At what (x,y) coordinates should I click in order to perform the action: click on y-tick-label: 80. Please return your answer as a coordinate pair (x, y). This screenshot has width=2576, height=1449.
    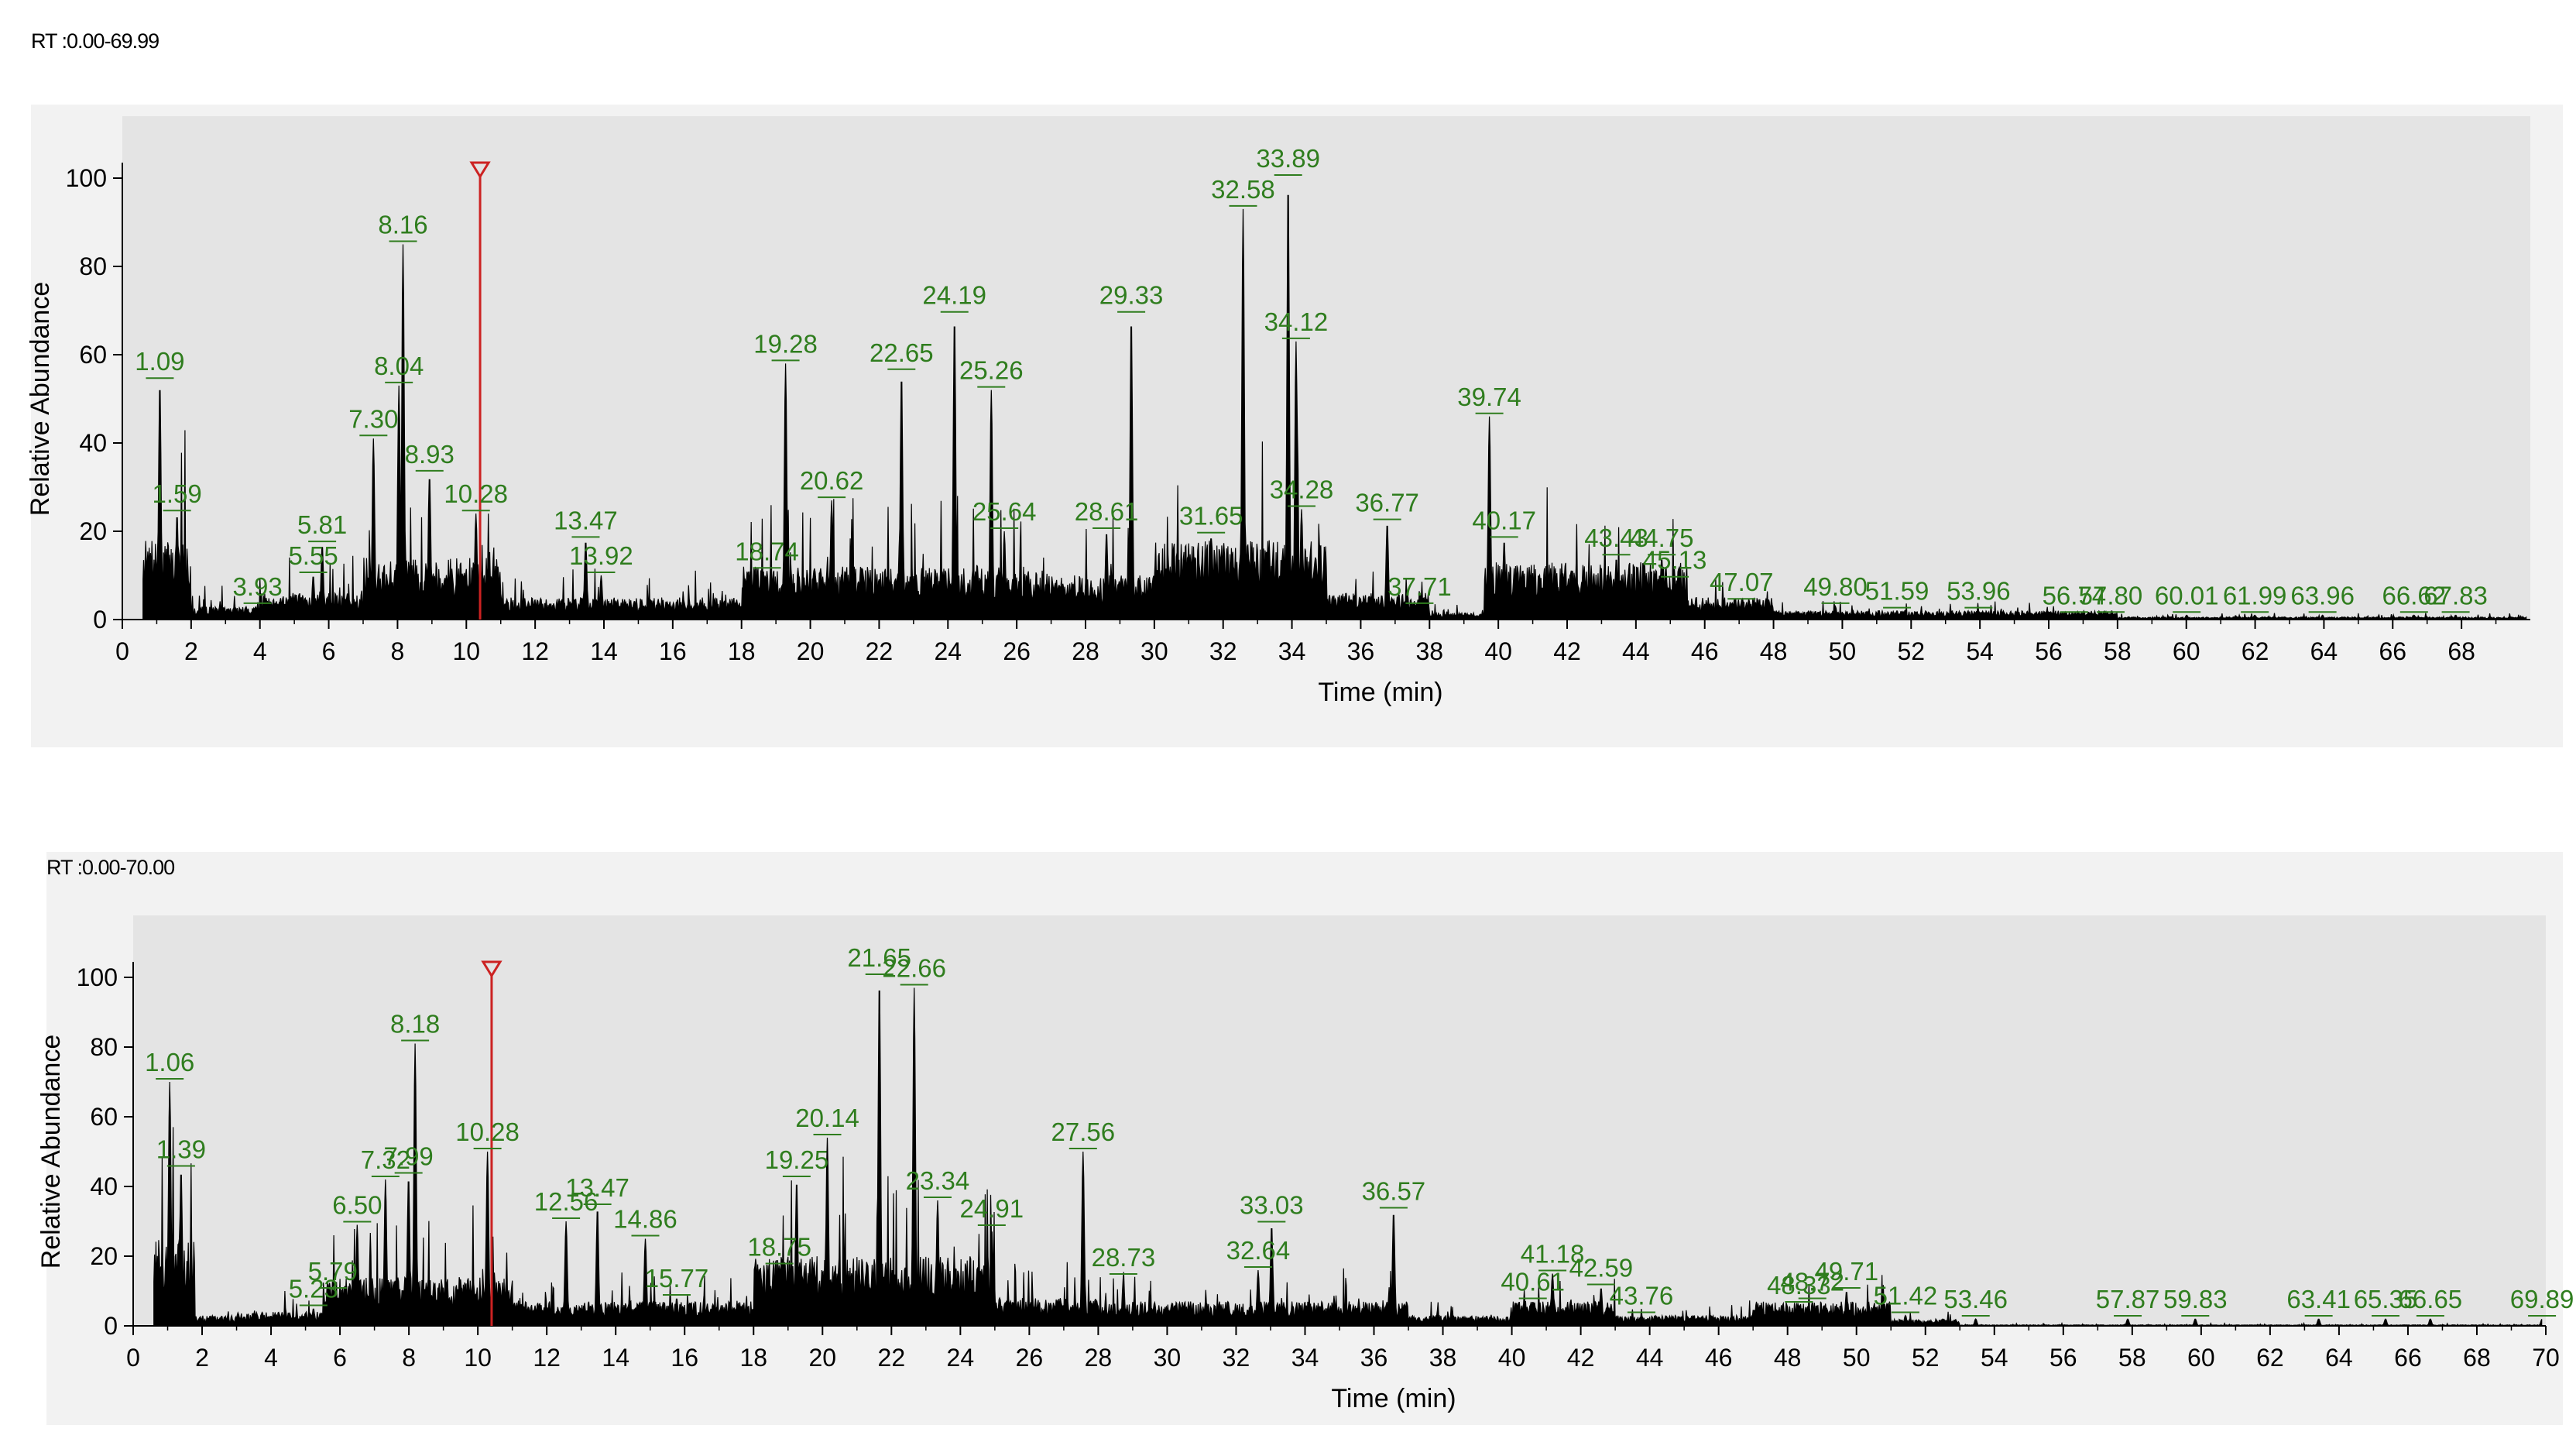
    Looking at the image, I should click on (93, 266).